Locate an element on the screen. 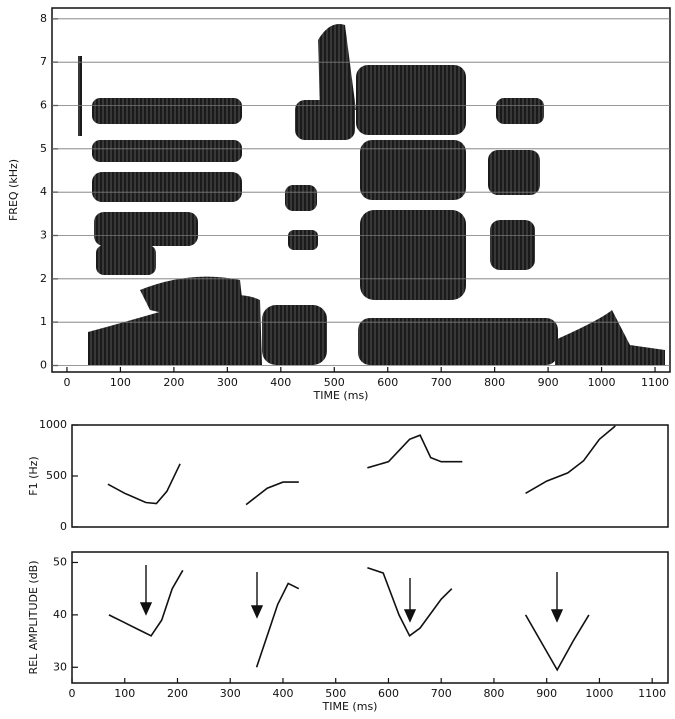 Image resolution: width=675 pixels, height=719 pixels. y-tick-label: 1000 is located at coordinates (53, 424).